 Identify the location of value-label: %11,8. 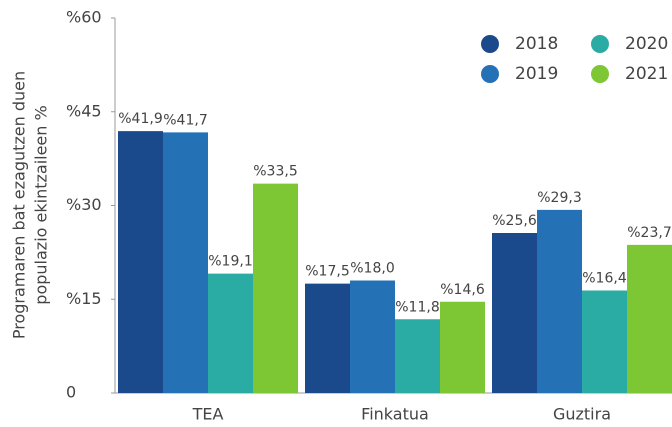
(417, 307).